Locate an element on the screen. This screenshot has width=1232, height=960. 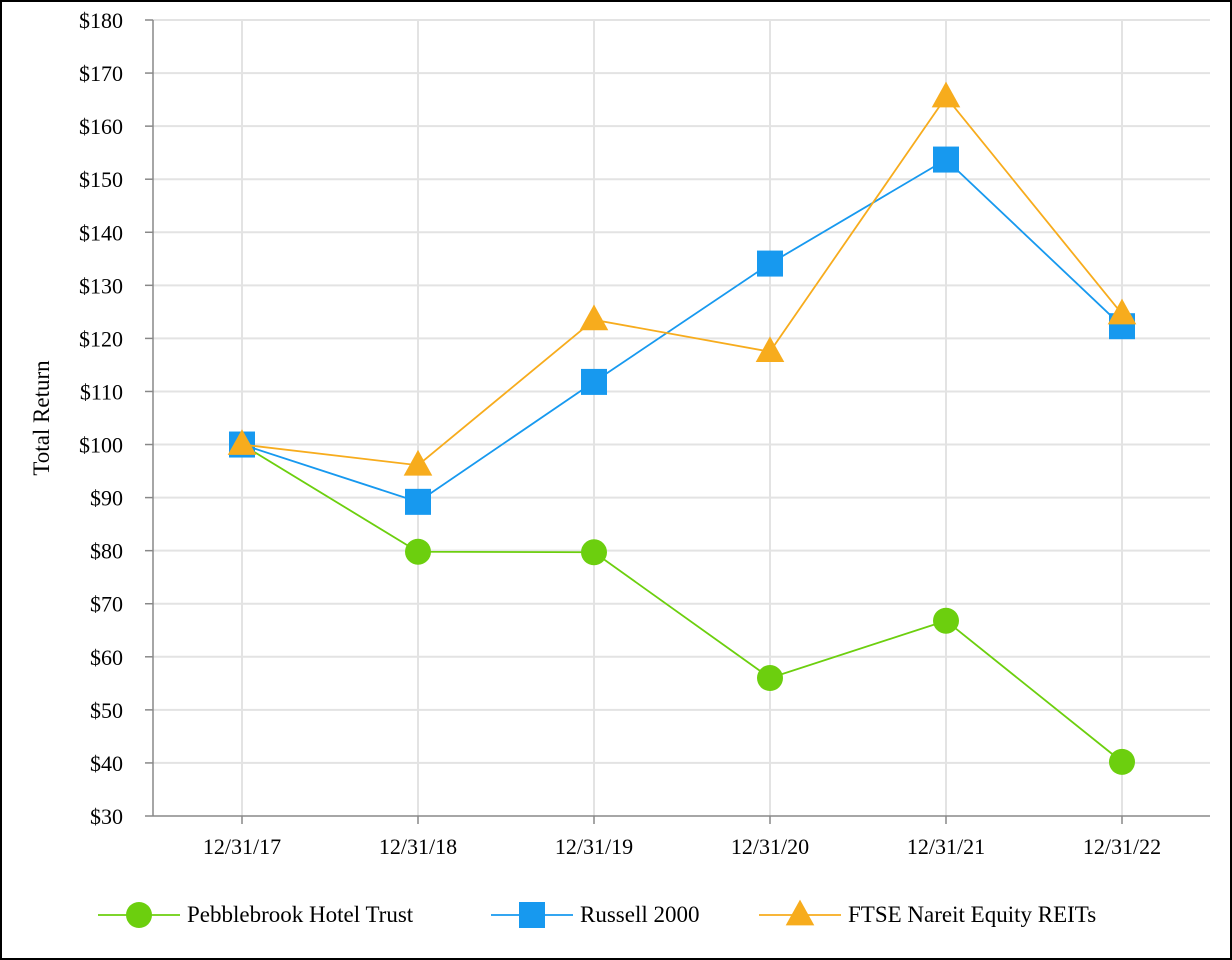
y-tick-label: $120 is located at coordinates (101, 338).